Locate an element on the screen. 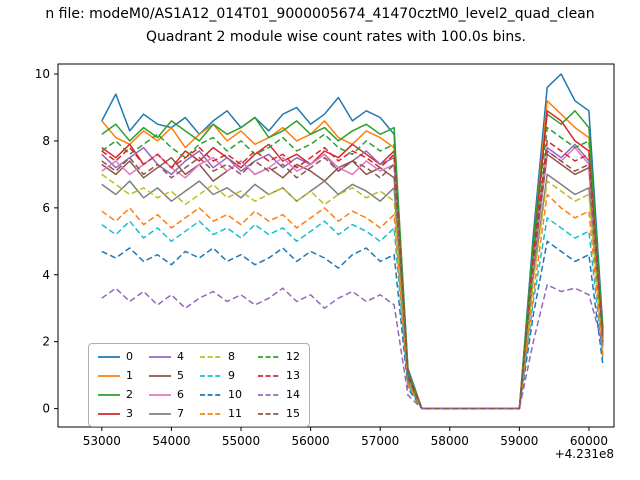 This screenshot has height=480, width=640. legend-item-1: 1 is located at coordinates (115, 375).